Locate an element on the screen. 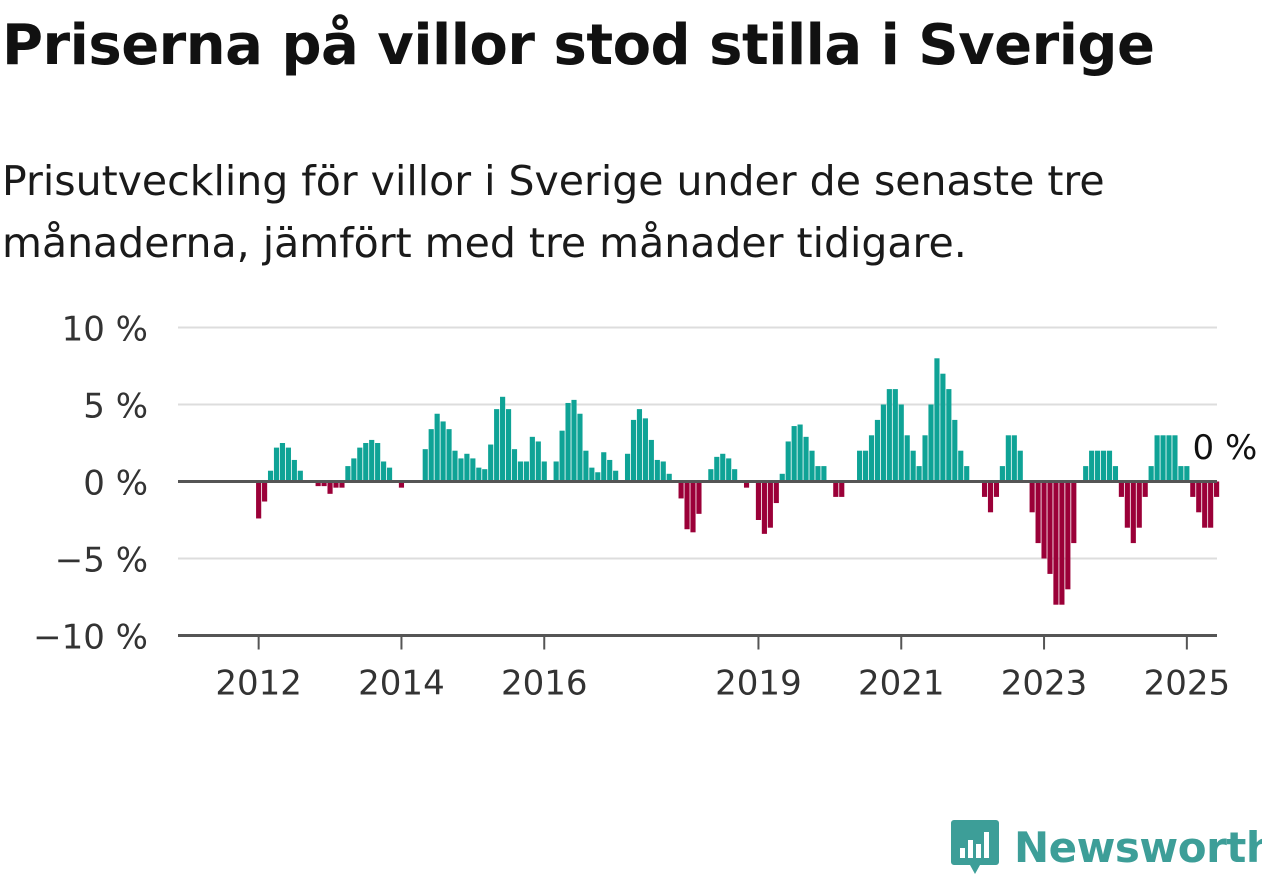 The height and width of the screenshot is (879, 1262). y-tick-label: −5 % is located at coordinates (101, 561).